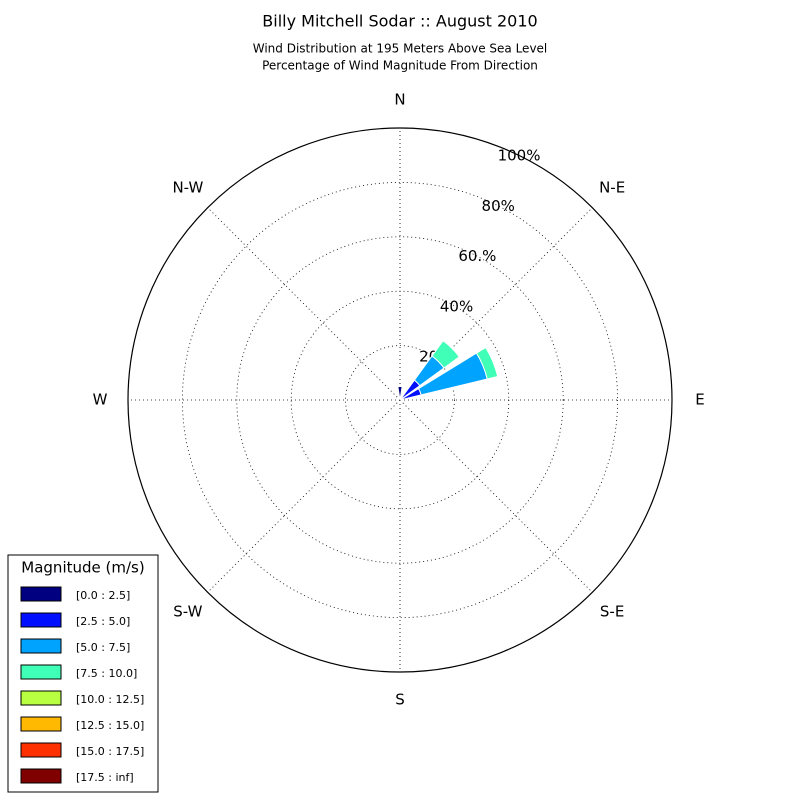 The height and width of the screenshot is (800, 800). What do you see at coordinates (456, 306) in the screenshot?
I see `r-tick-label: 40%` at bounding box center [456, 306].